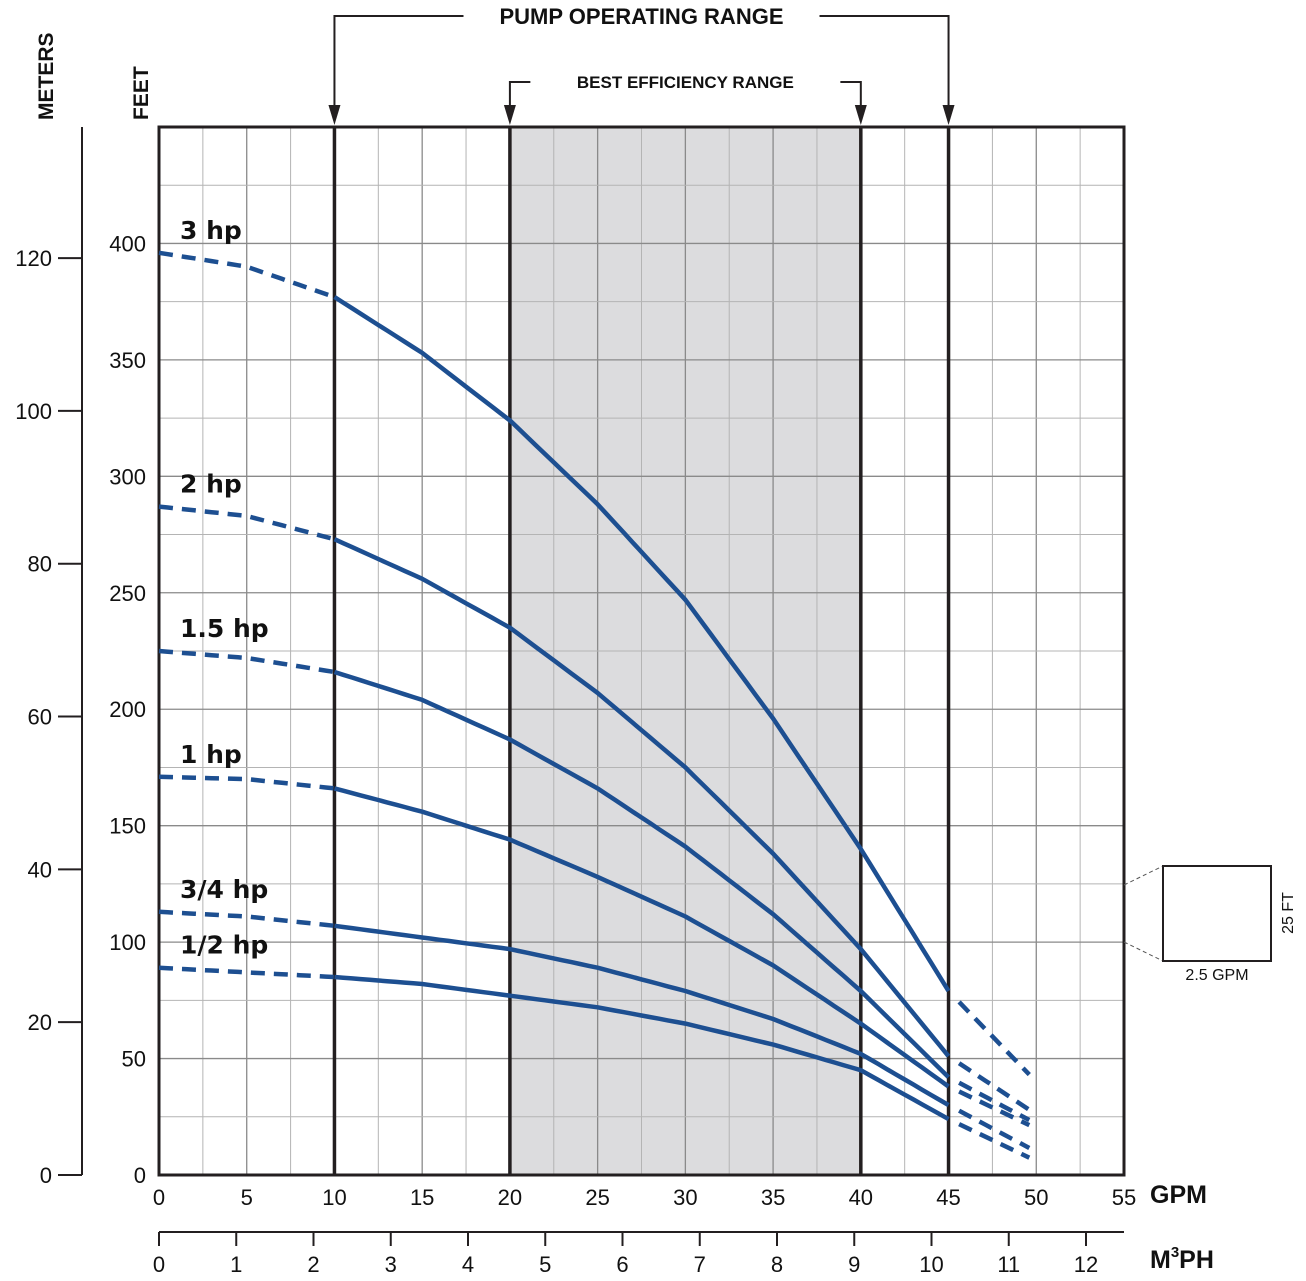 The width and height of the screenshot is (1306, 1281). What do you see at coordinates (597, 1197) in the screenshot?
I see `x-gpm-tick-label: 25` at bounding box center [597, 1197].